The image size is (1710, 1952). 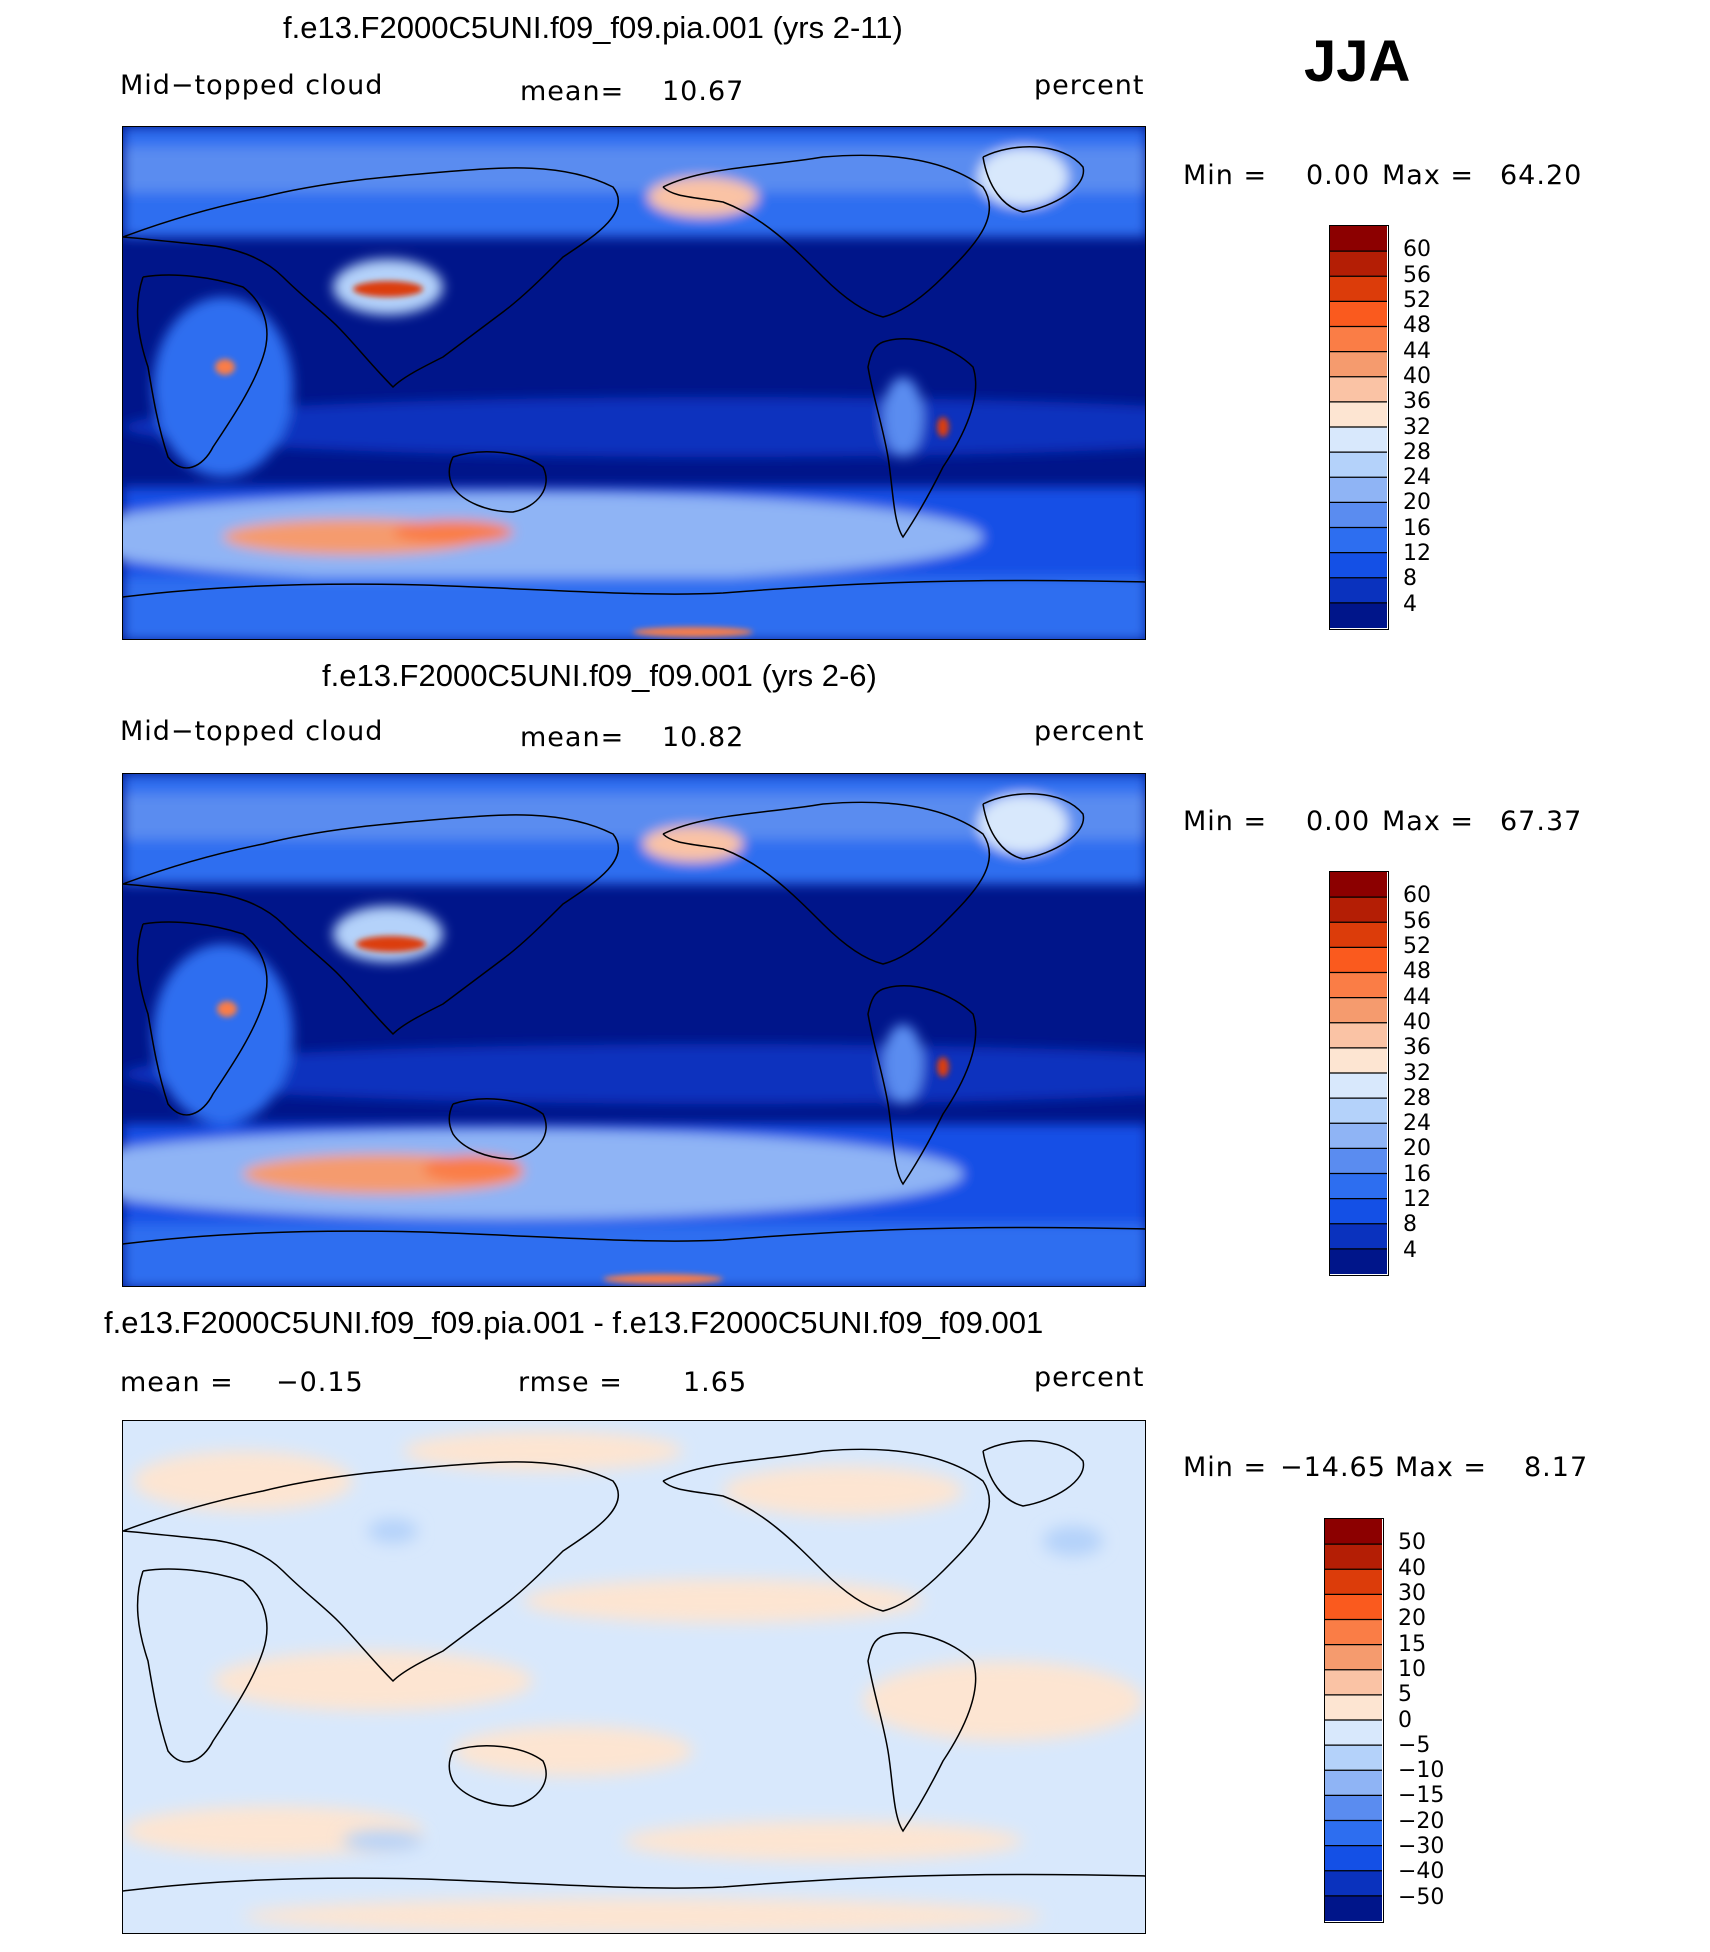 I want to click on colorbar-tick-label: 44, so click(x=1417, y=351).